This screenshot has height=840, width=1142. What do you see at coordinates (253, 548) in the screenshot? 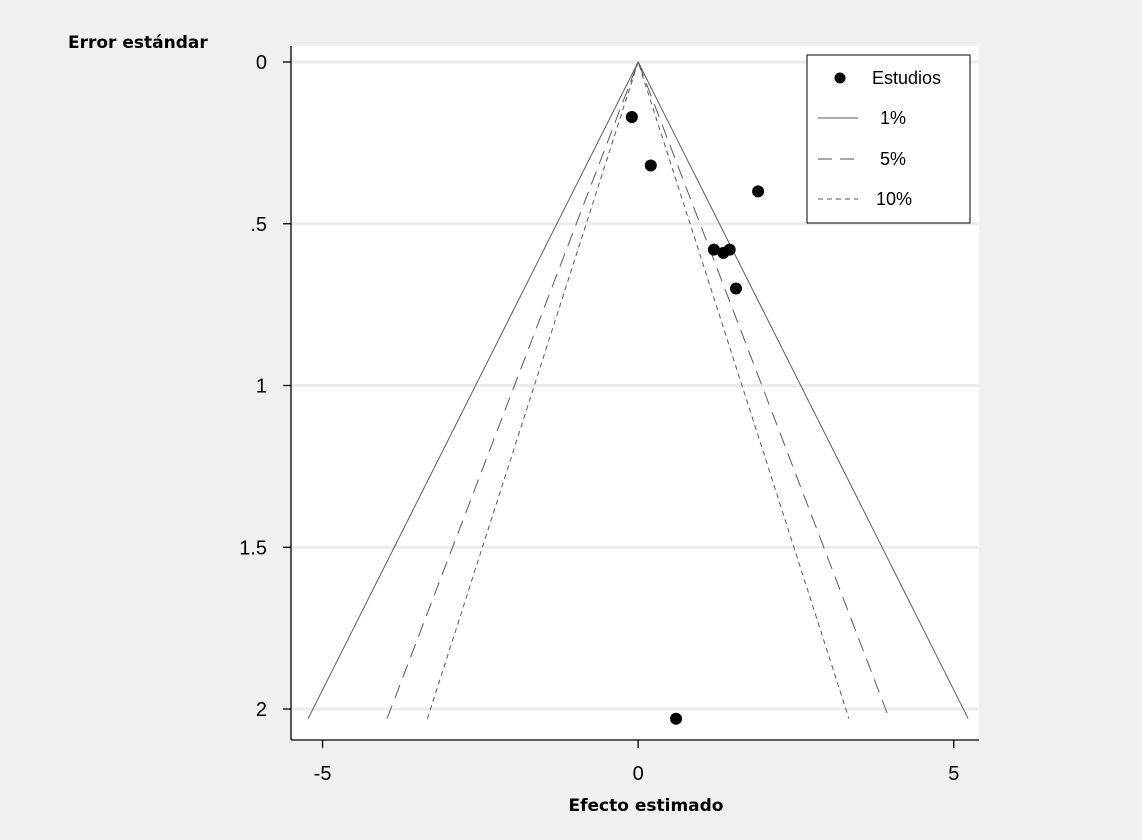
I see `y-tick-label: 1.5` at bounding box center [253, 548].